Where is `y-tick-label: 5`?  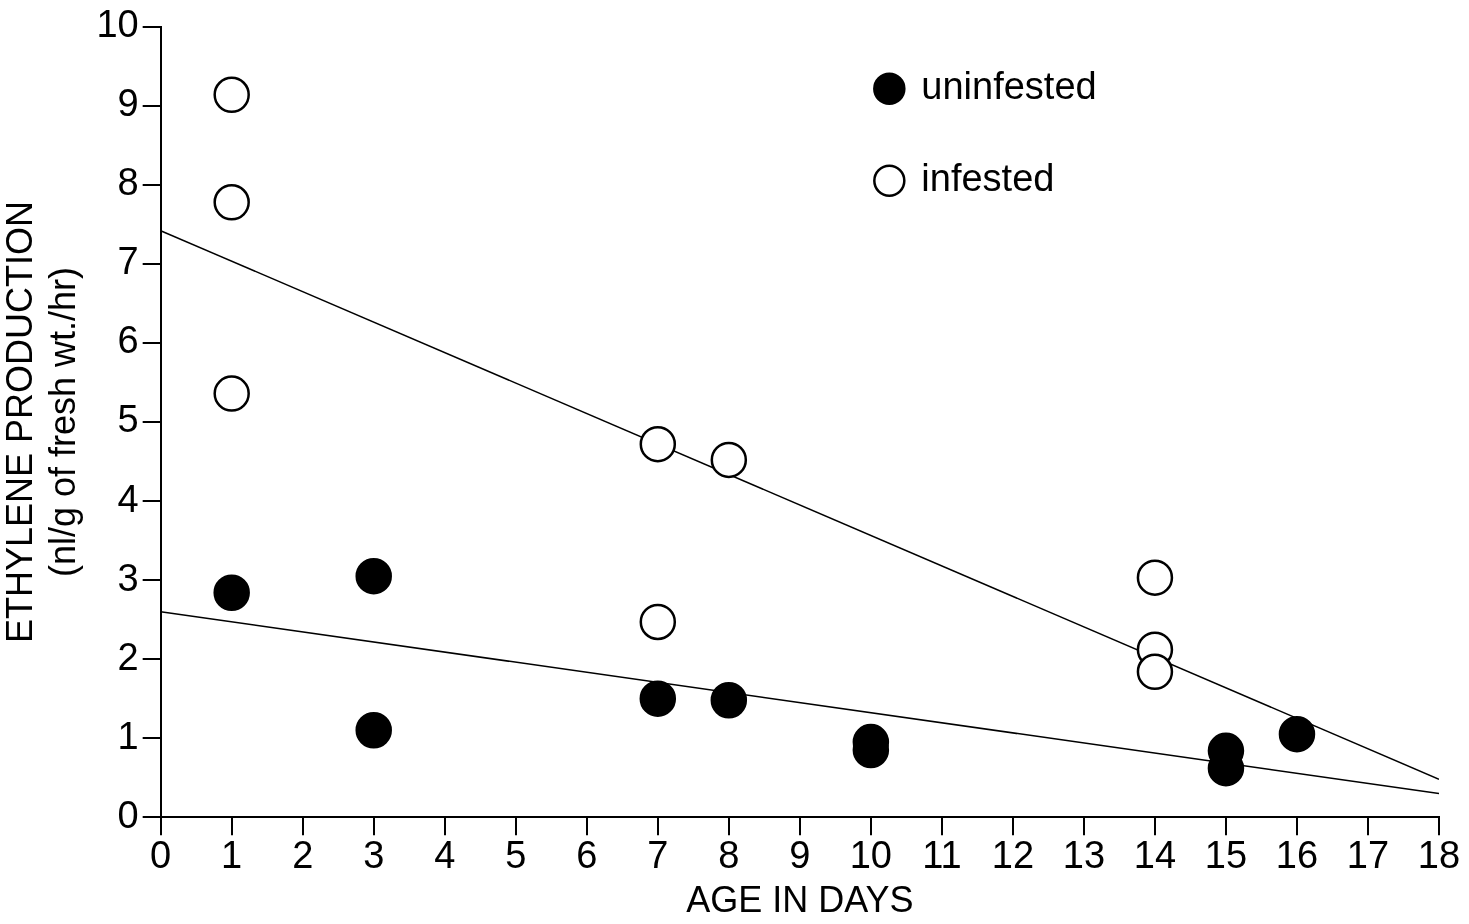 y-tick-label: 5 is located at coordinates (128, 419).